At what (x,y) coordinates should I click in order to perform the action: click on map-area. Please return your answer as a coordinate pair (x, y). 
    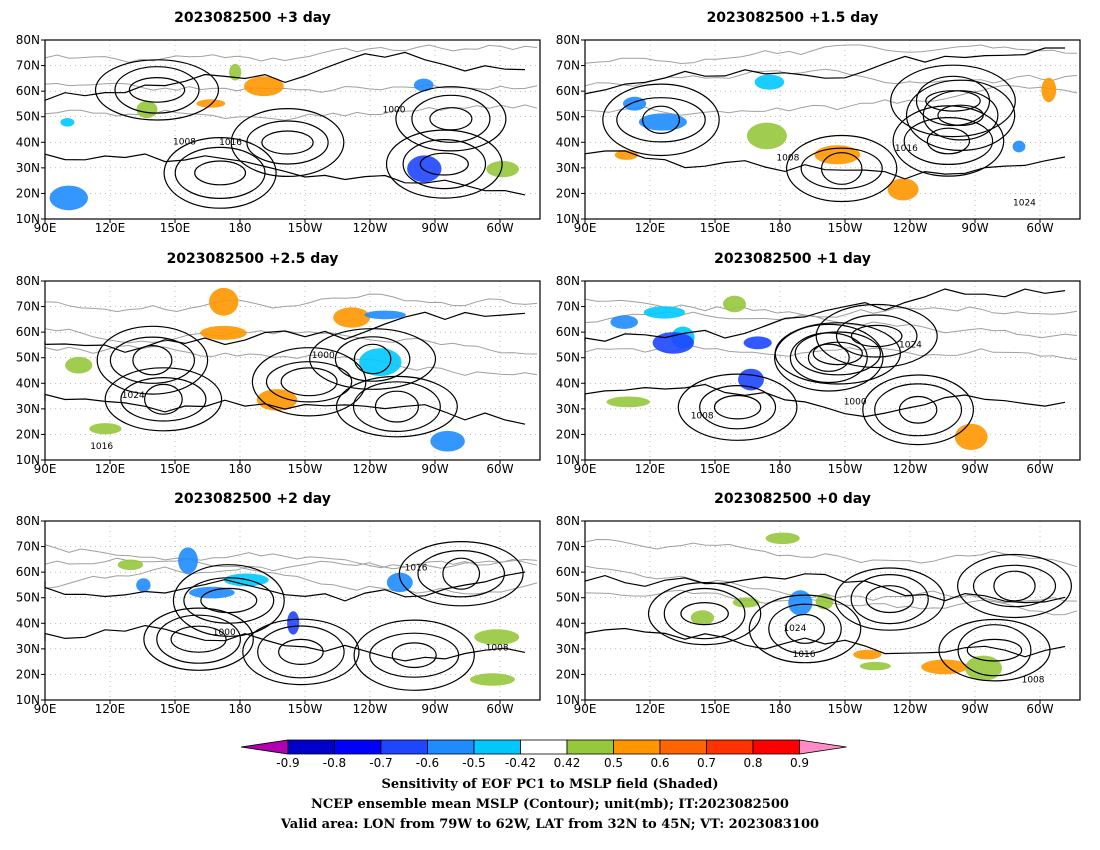
    Looking at the image, I should click on (292, 129).